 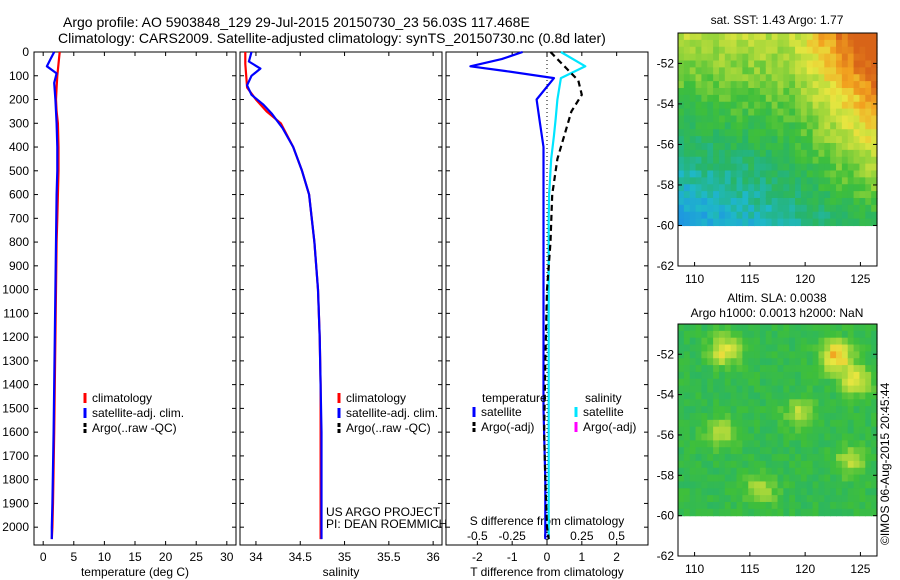 I want to click on y-tick-label: 2000, so click(x=15, y=527).